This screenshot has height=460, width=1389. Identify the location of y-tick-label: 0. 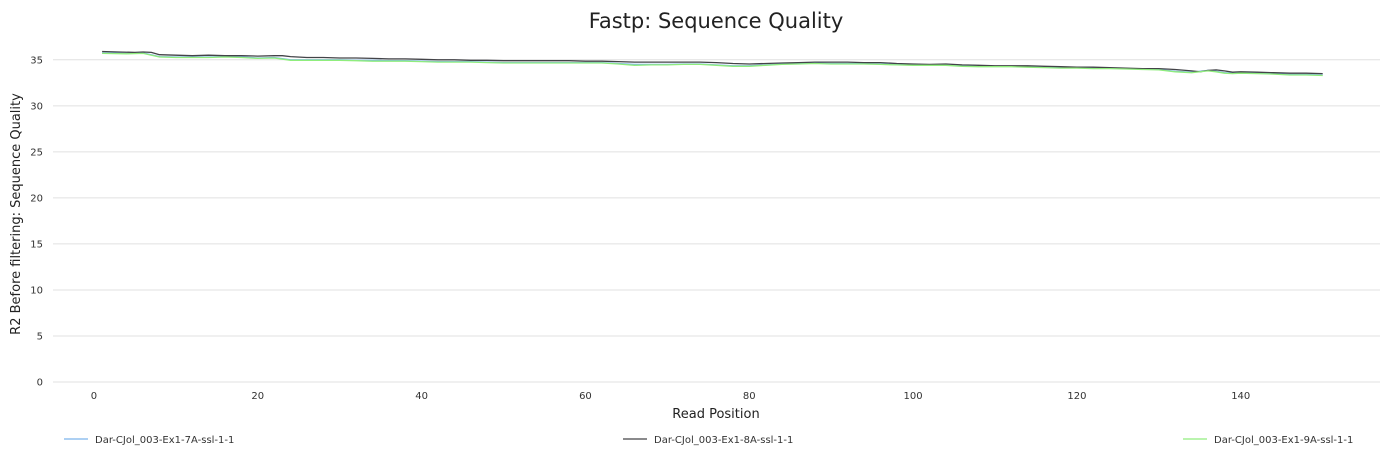
(40, 383).